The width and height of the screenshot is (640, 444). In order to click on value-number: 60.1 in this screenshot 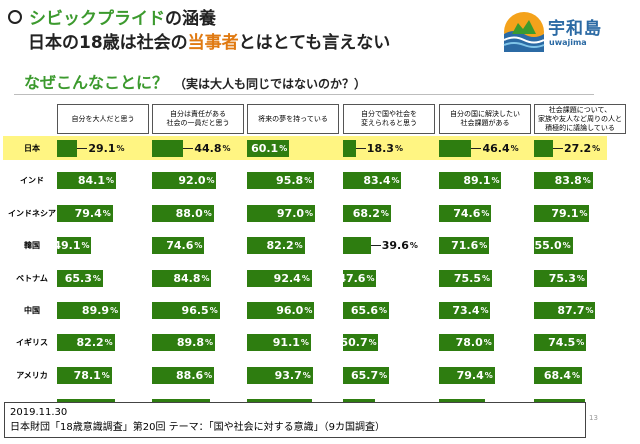, I will do `click(265, 148)`.